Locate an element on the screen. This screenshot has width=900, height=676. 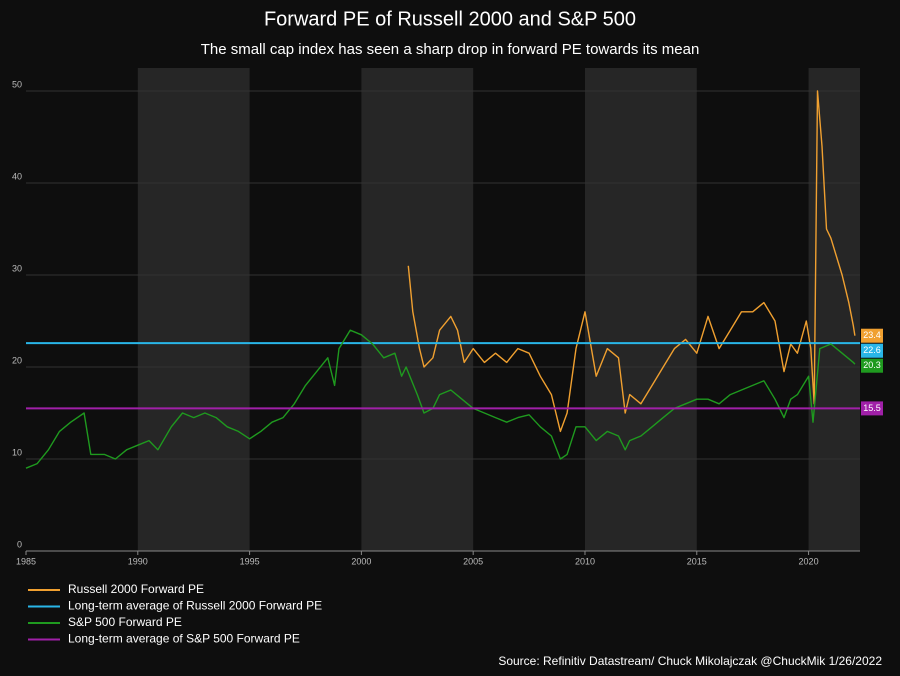
x-tick-label: 2020 is located at coordinates (809, 561).